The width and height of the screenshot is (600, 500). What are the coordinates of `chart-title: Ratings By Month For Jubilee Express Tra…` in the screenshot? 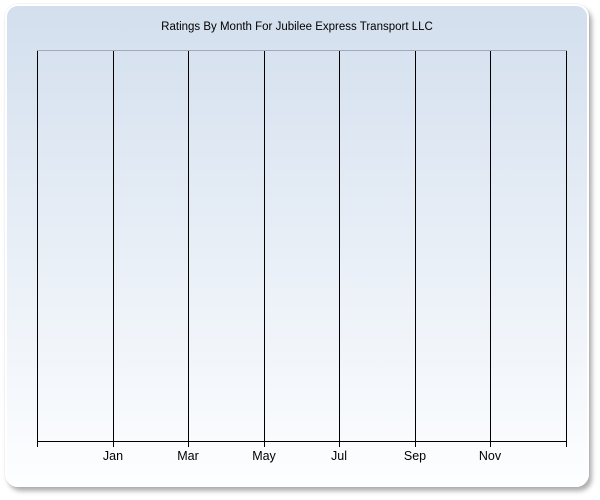 It's located at (297, 27).